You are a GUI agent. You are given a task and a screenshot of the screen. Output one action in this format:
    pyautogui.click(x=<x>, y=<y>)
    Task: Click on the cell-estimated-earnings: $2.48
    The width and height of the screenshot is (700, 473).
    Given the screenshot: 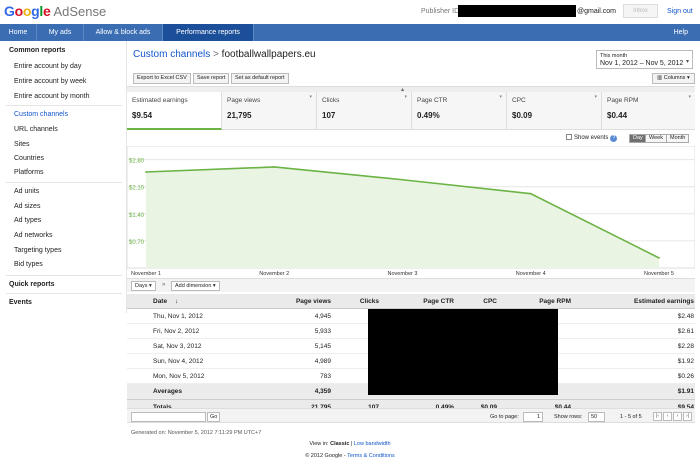 What is the action you would take?
    pyautogui.click(x=685, y=316)
    